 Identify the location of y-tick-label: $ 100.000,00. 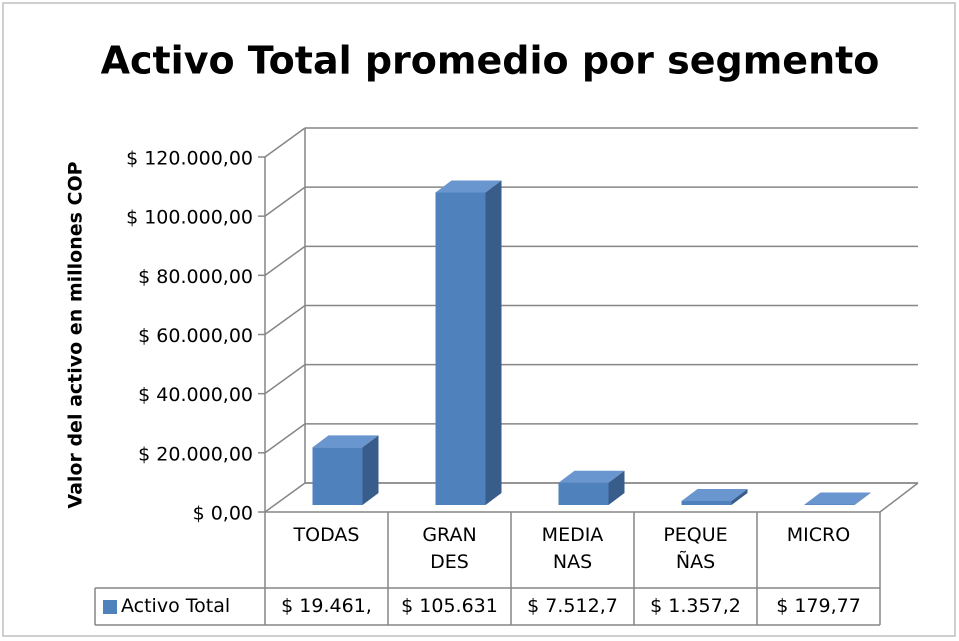
(189, 218).